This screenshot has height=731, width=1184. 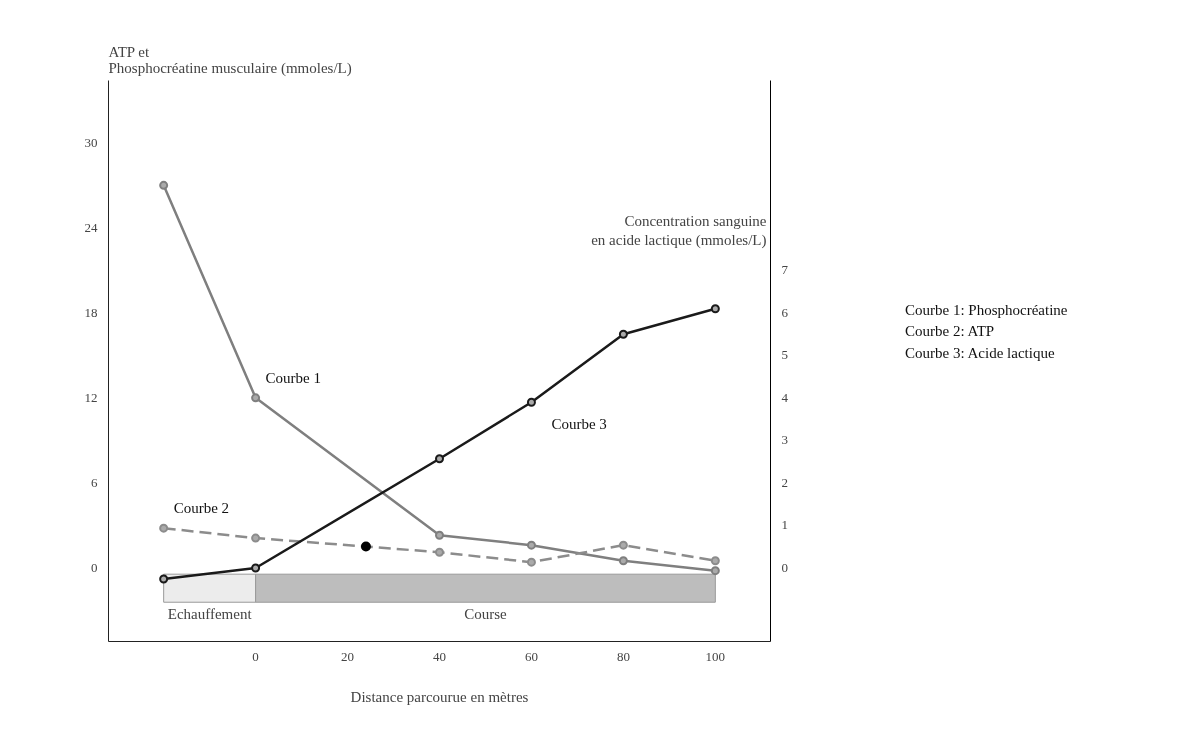 What do you see at coordinates (623, 656) in the screenshot?
I see `x-tick-label: 80` at bounding box center [623, 656].